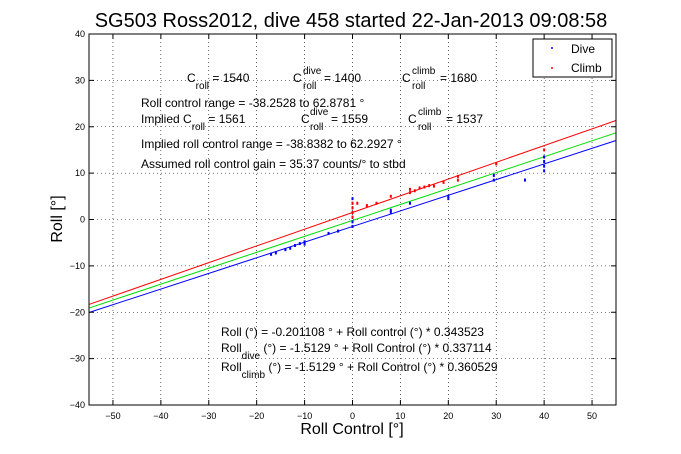  What do you see at coordinates (305, 119) in the screenshot?
I see `annotation-implied-c-dive: C` at bounding box center [305, 119].